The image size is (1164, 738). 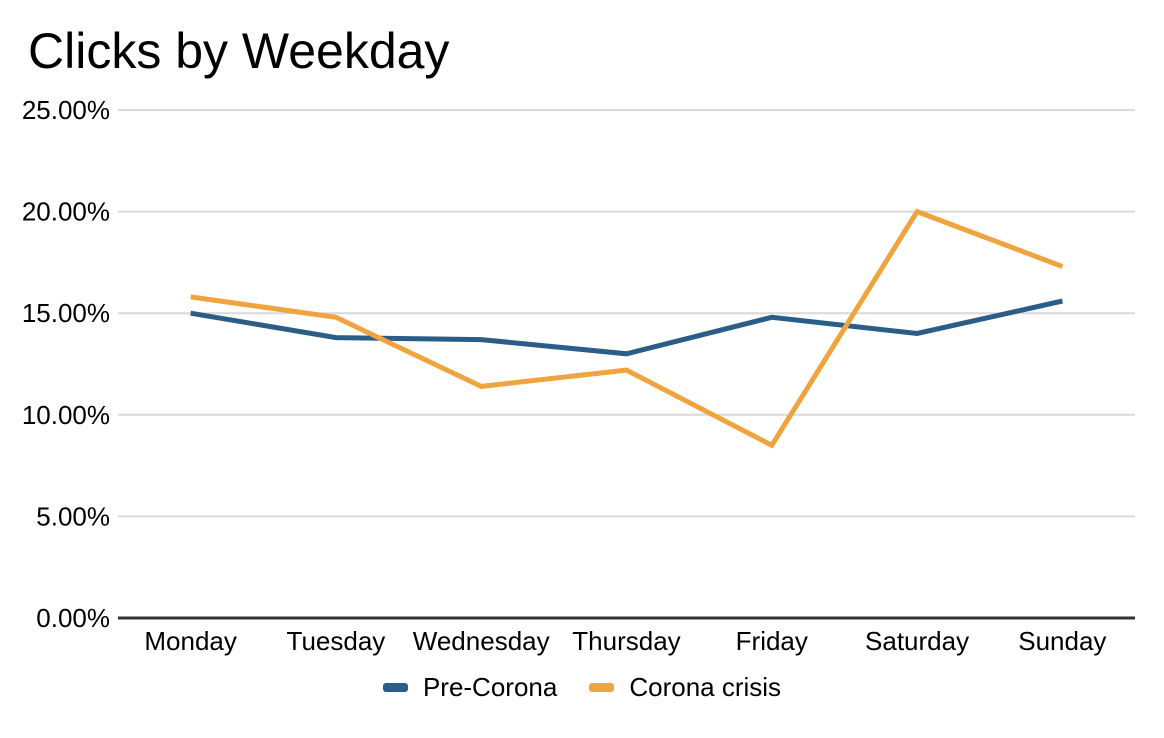 I want to click on x-axis-label: Friday, so click(x=772, y=641).